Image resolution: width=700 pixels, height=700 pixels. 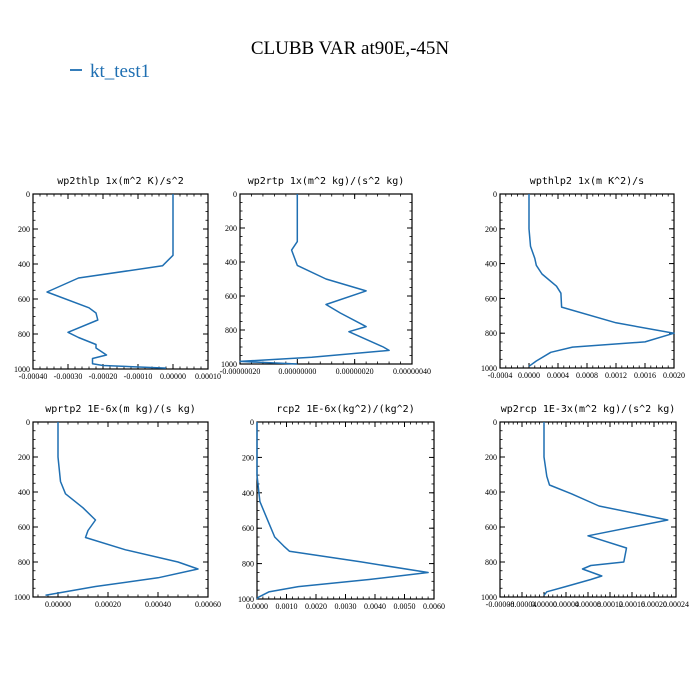 What do you see at coordinates (522, 604) in the screenshot?
I see `x-tick-label: -0.00004` at bounding box center [522, 604].